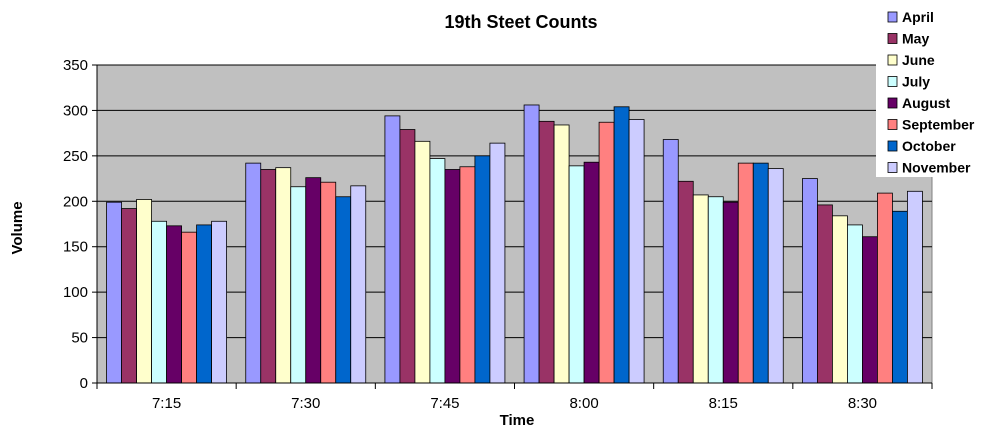 The height and width of the screenshot is (429, 1000). What do you see at coordinates (84, 383) in the screenshot?
I see `y-tick-label: 0` at bounding box center [84, 383].